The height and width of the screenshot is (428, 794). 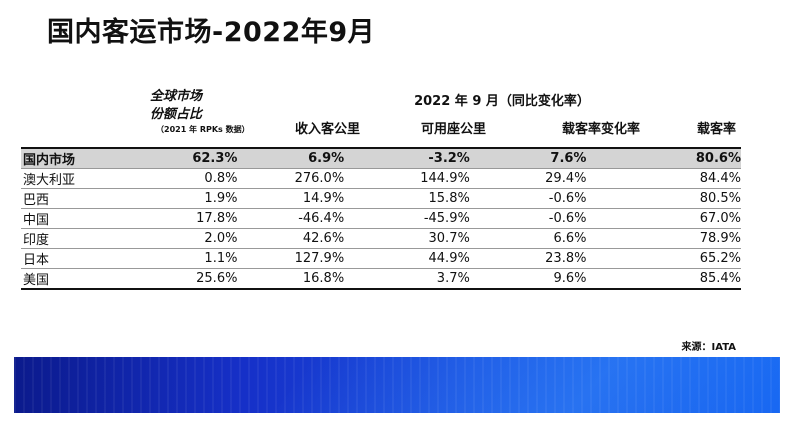 What do you see at coordinates (407, 238) in the screenshot?
I see `cell-ask: 30.7%` at bounding box center [407, 238].